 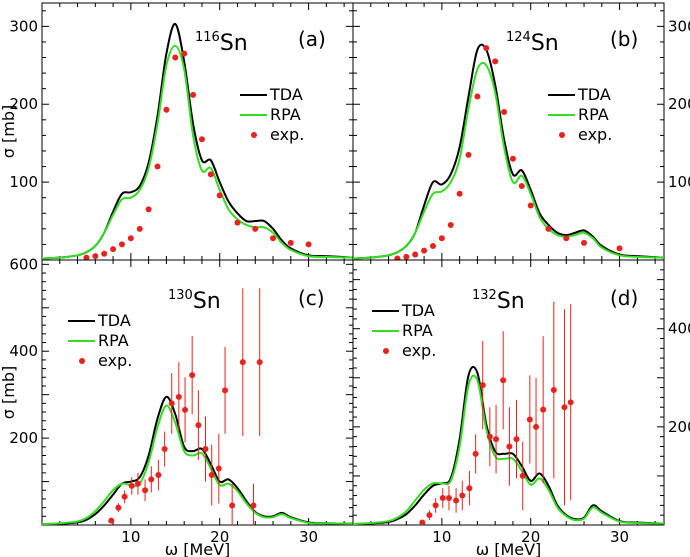 What do you see at coordinates (509, 548) in the screenshot?
I see `x-axis-label: ω [MeV]` at bounding box center [509, 548].